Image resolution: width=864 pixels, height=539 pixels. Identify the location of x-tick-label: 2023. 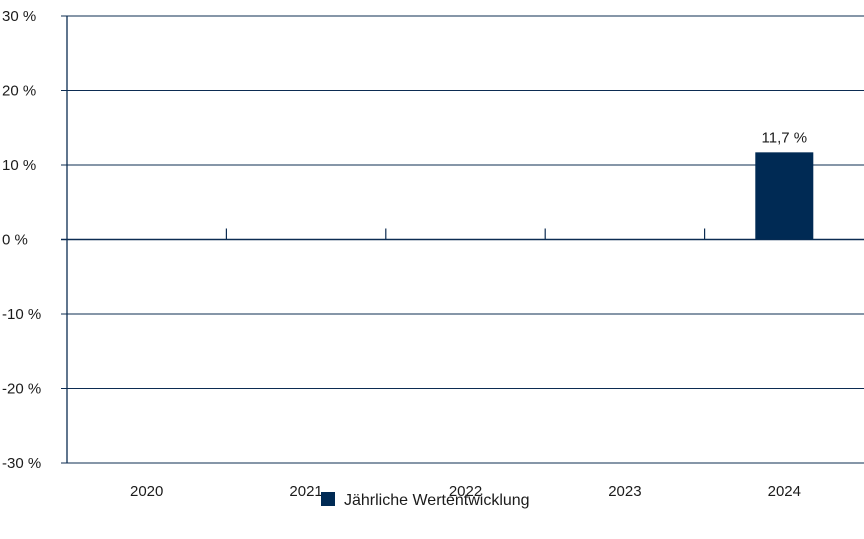
(624, 491).